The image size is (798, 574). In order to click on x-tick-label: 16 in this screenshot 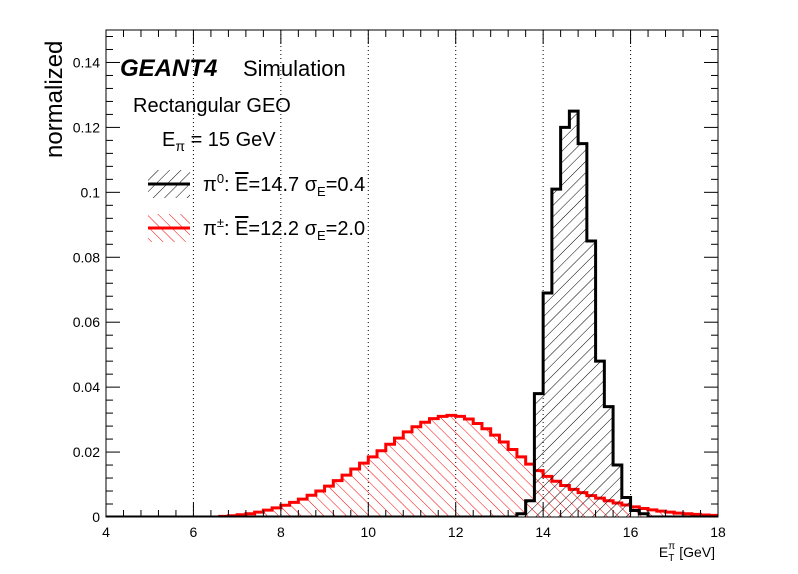, I will do `click(631, 532)`.